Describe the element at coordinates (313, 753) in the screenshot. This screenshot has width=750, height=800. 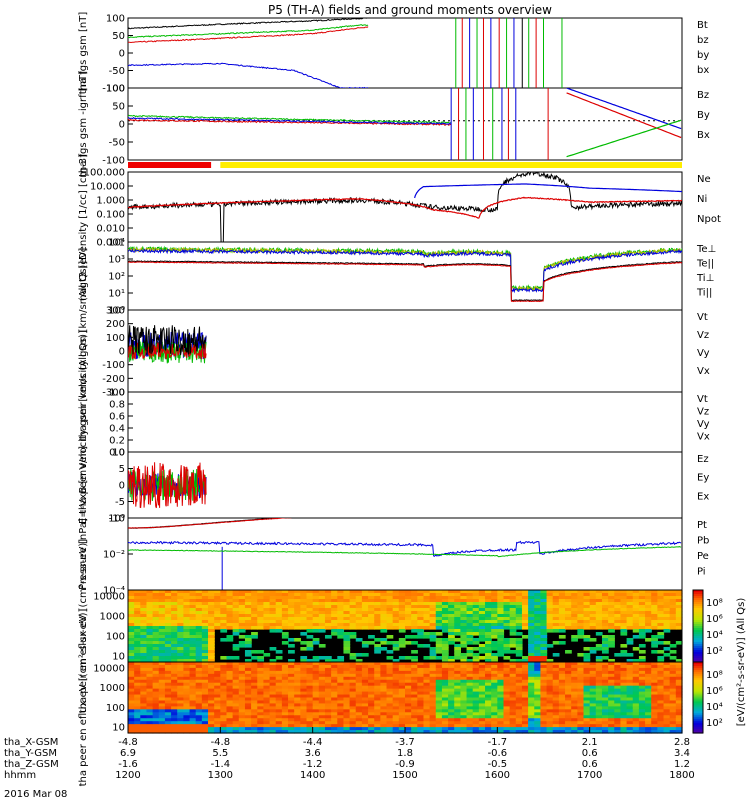
I see `x-tick-label: 3.6` at that location.